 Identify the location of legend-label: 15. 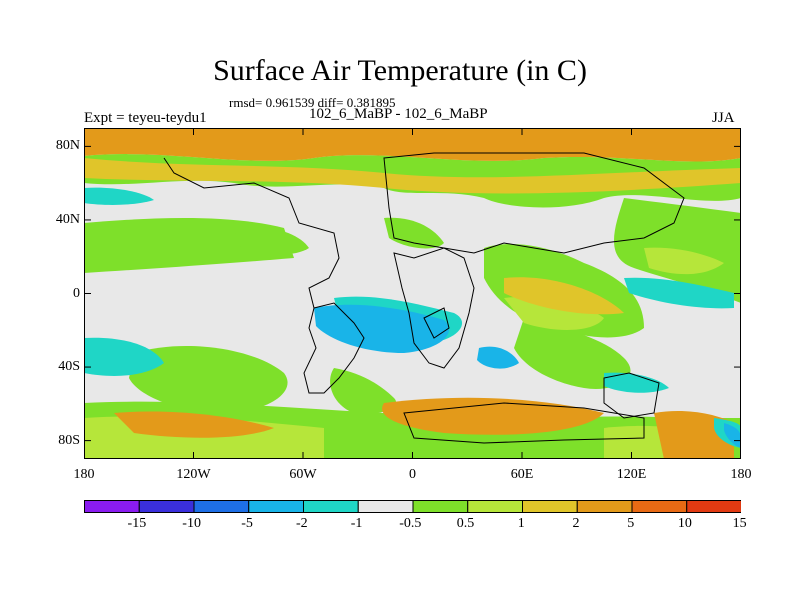
(739, 523).